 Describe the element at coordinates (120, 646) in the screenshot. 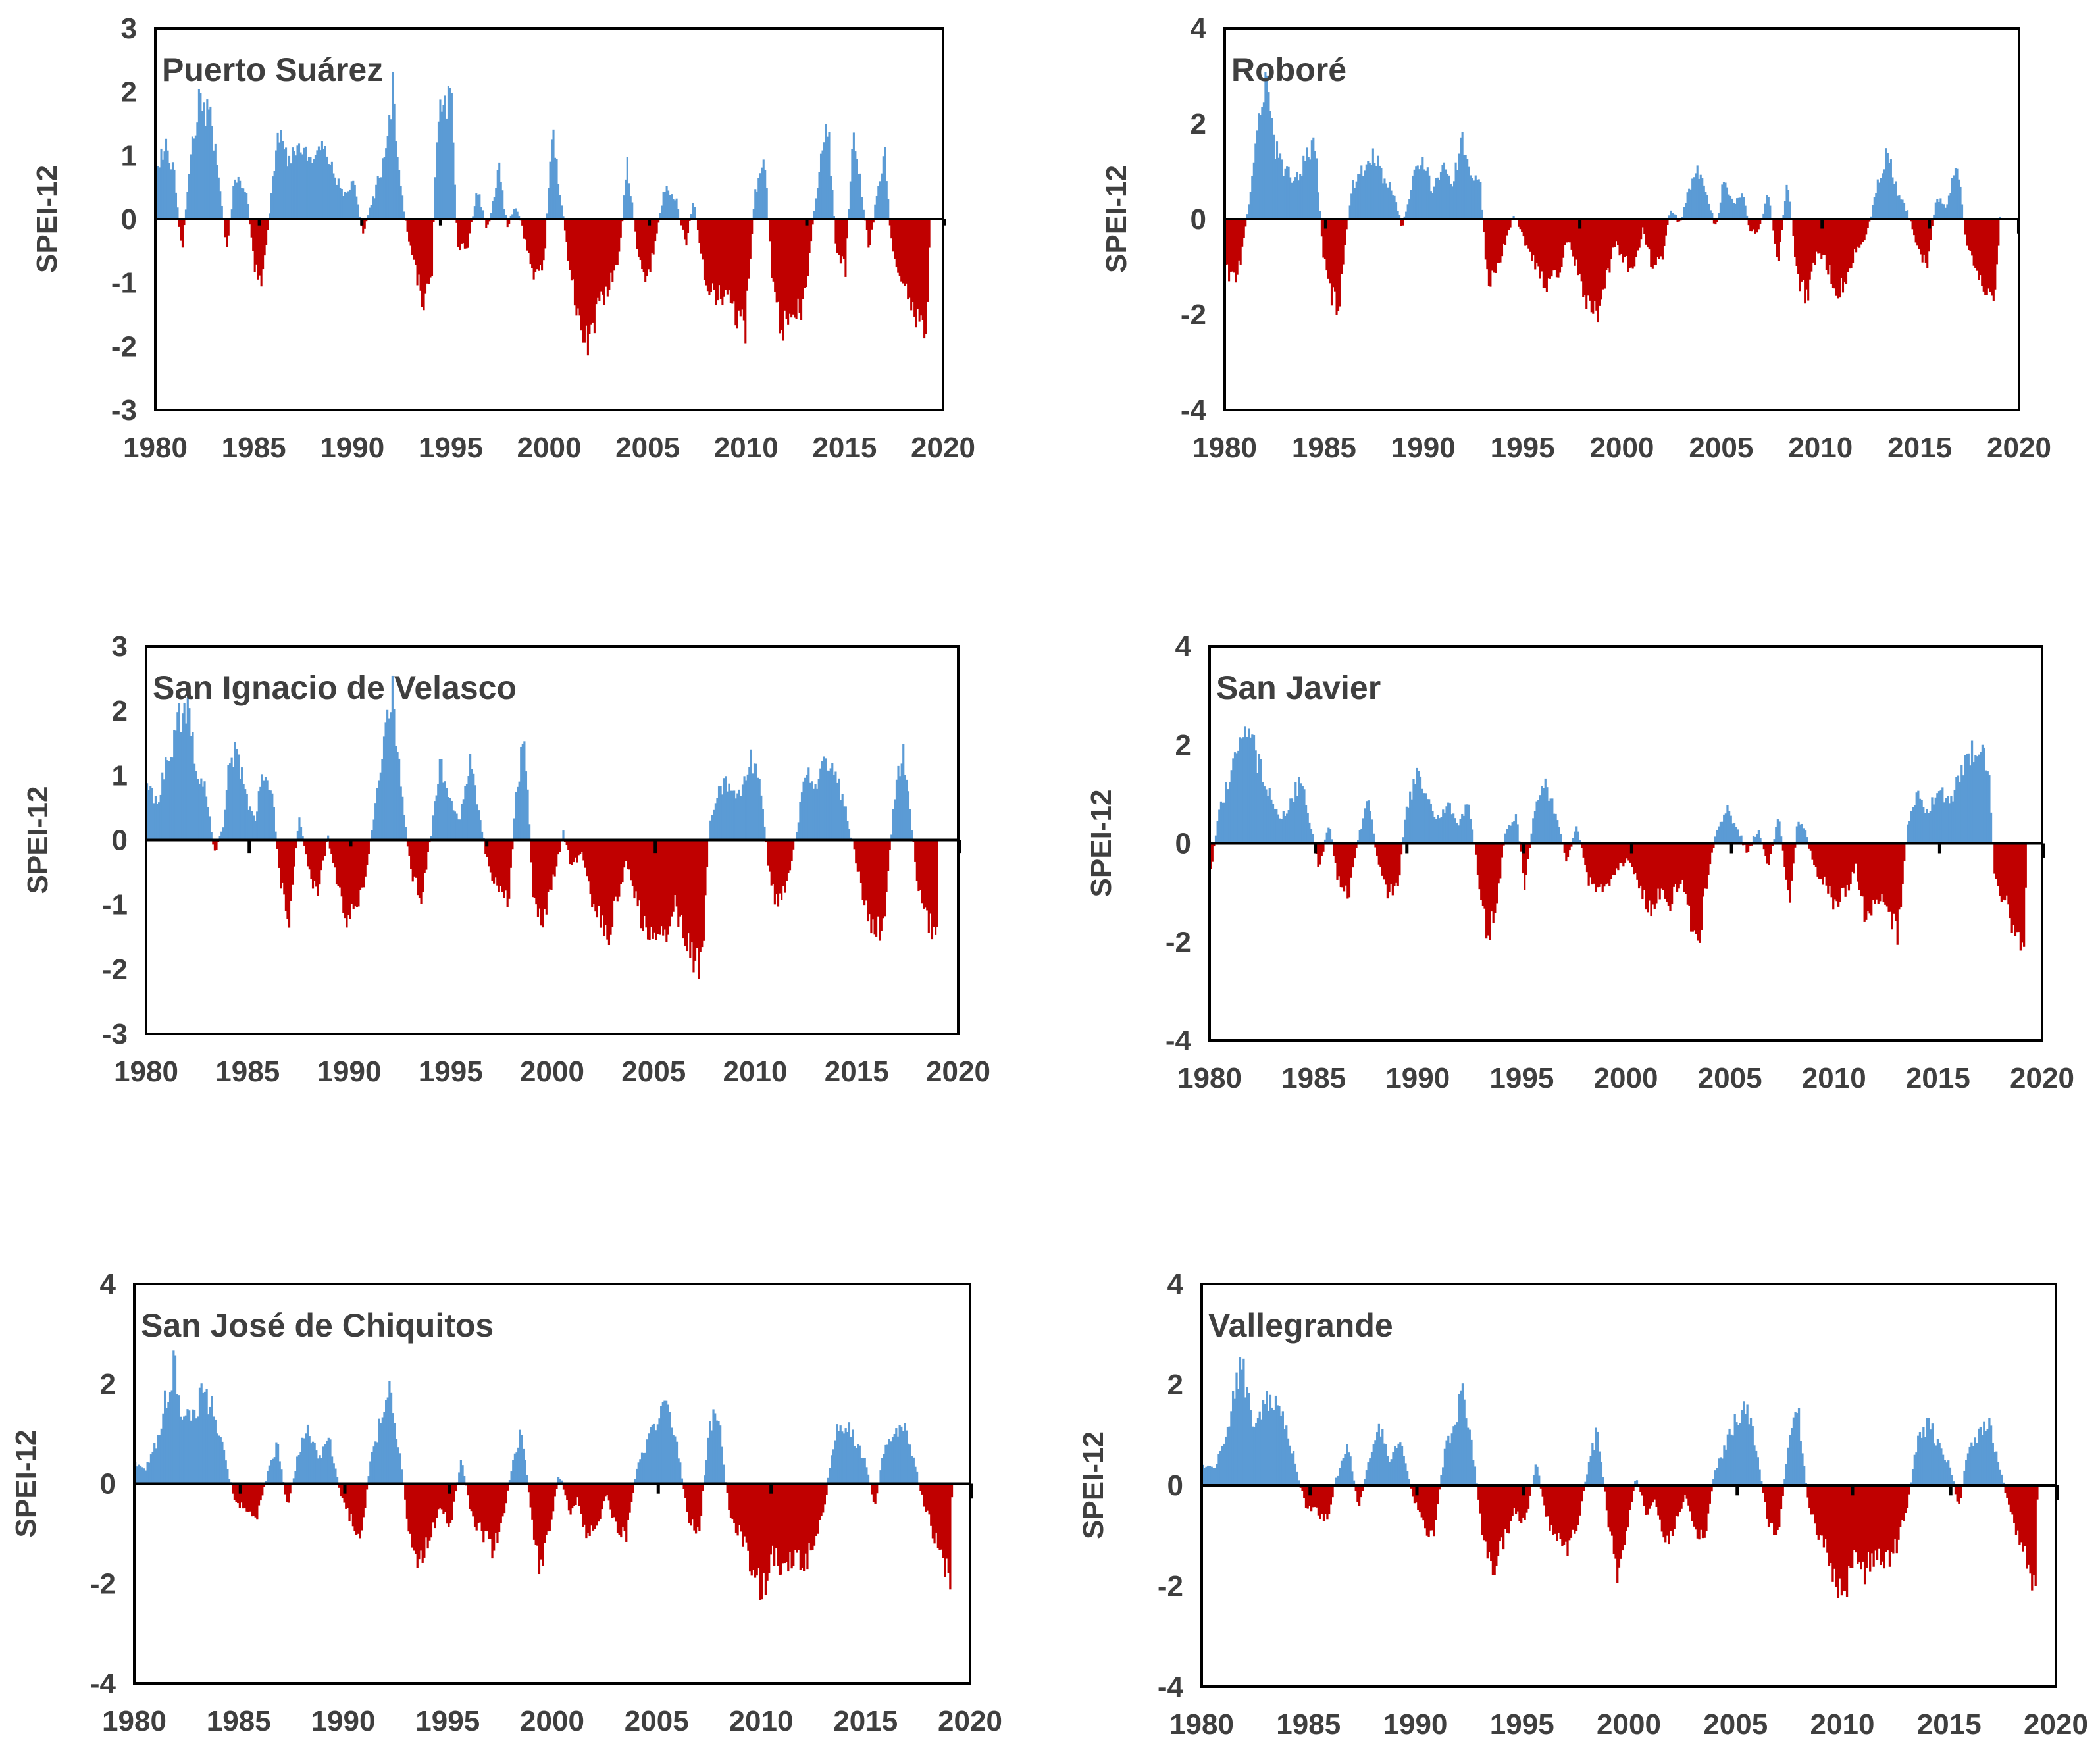

I see `panel-3-y-tick-label: 3` at that location.